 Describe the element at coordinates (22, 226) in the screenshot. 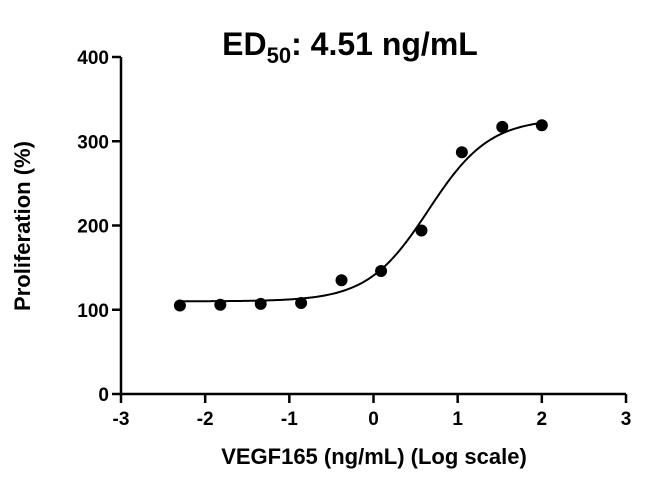

I see `y-axis-title: Proliferation (%)` at that location.